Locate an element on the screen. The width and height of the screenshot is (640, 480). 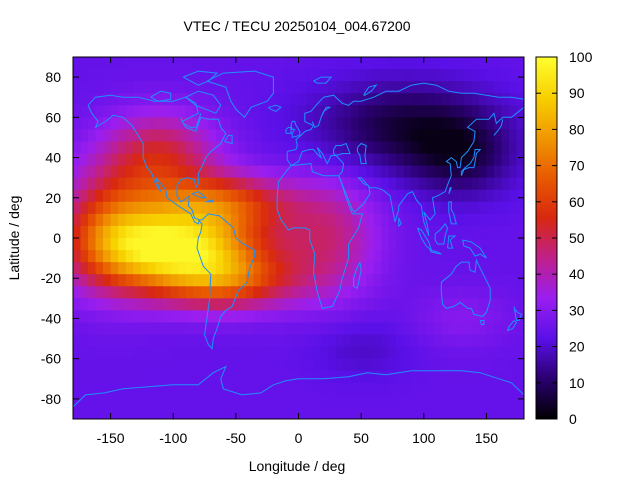
coastline-taiwan is located at coordinates (450, 190).